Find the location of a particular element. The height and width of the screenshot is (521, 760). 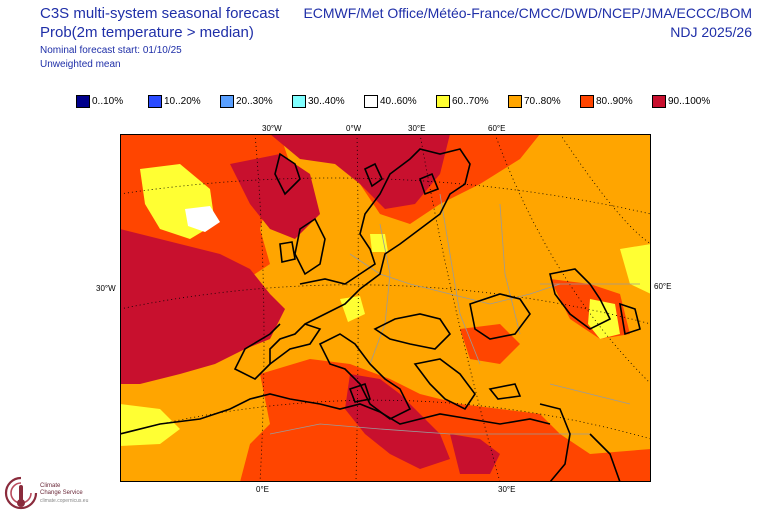

legend-item: 70..80% is located at coordinates (534, 101).